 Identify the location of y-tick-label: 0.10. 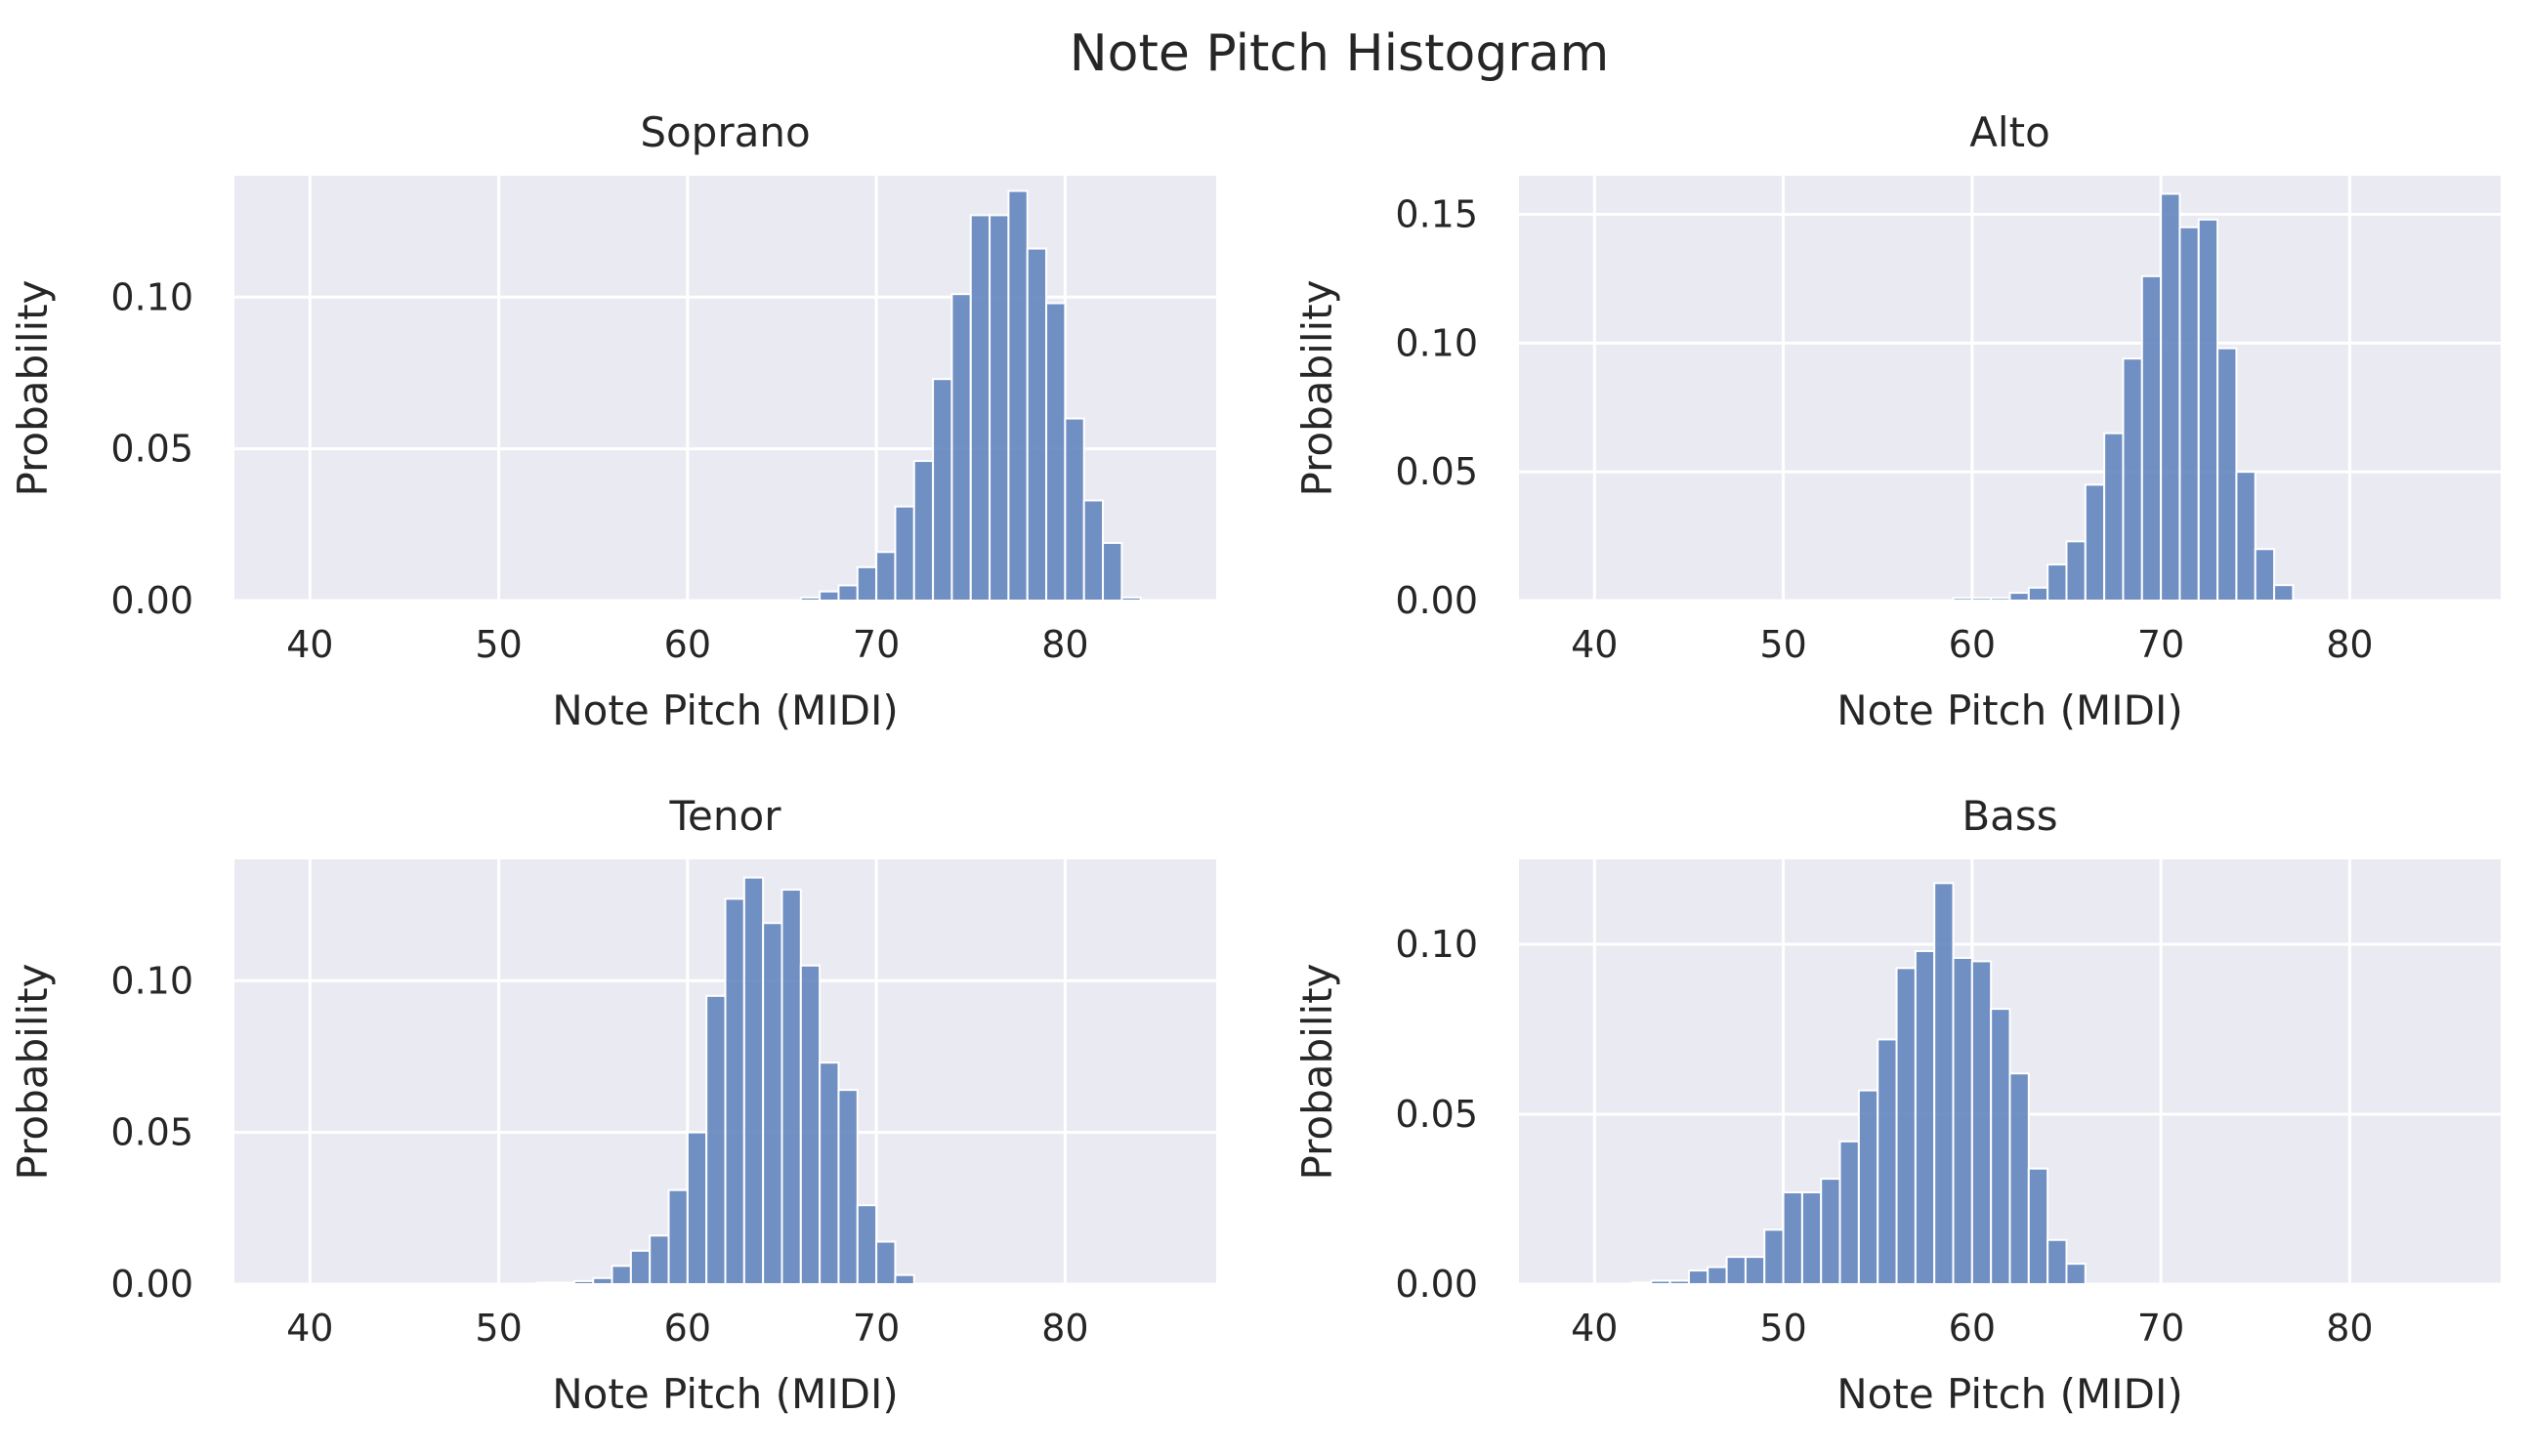
(152, 980).